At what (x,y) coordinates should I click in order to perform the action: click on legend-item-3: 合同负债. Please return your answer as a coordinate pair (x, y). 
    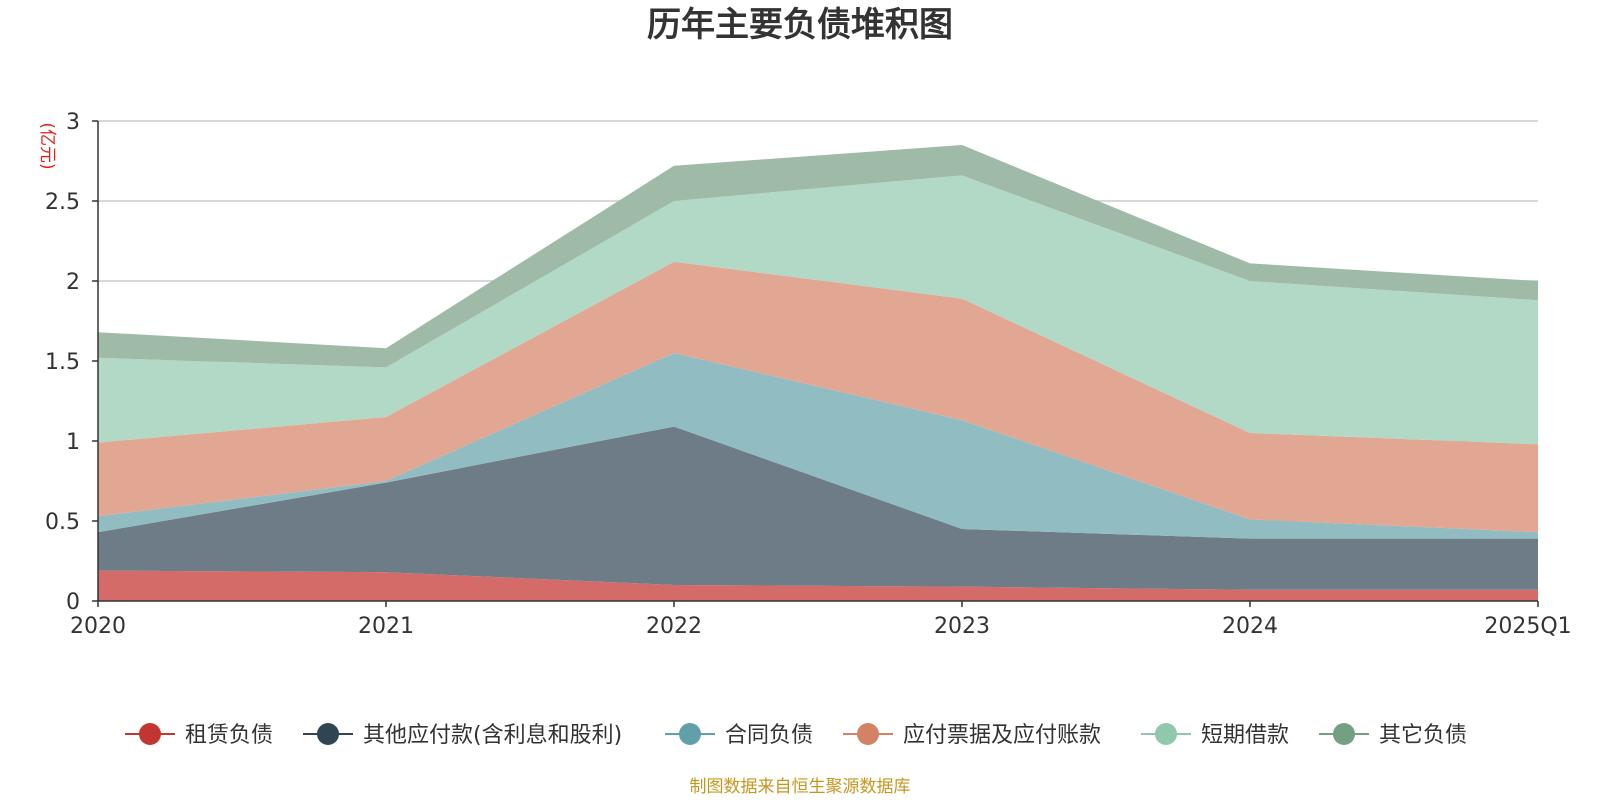
    Looking at the image, I should click on (739, 735).